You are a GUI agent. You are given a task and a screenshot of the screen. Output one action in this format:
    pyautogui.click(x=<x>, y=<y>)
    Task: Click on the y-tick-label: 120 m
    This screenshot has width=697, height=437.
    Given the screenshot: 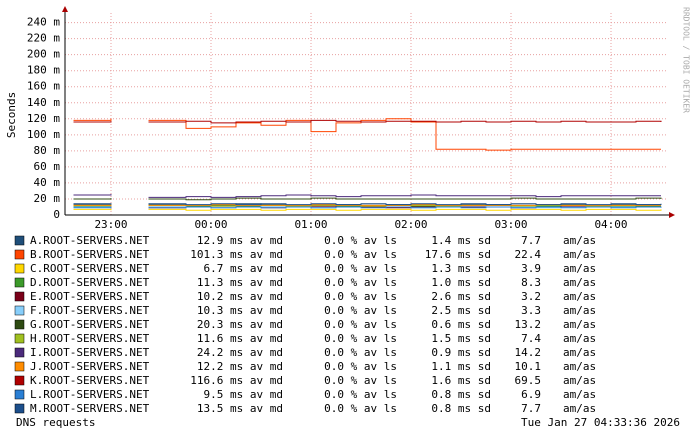 What is the action you would take?
    pyautogui.click(x=43, y=118)
    